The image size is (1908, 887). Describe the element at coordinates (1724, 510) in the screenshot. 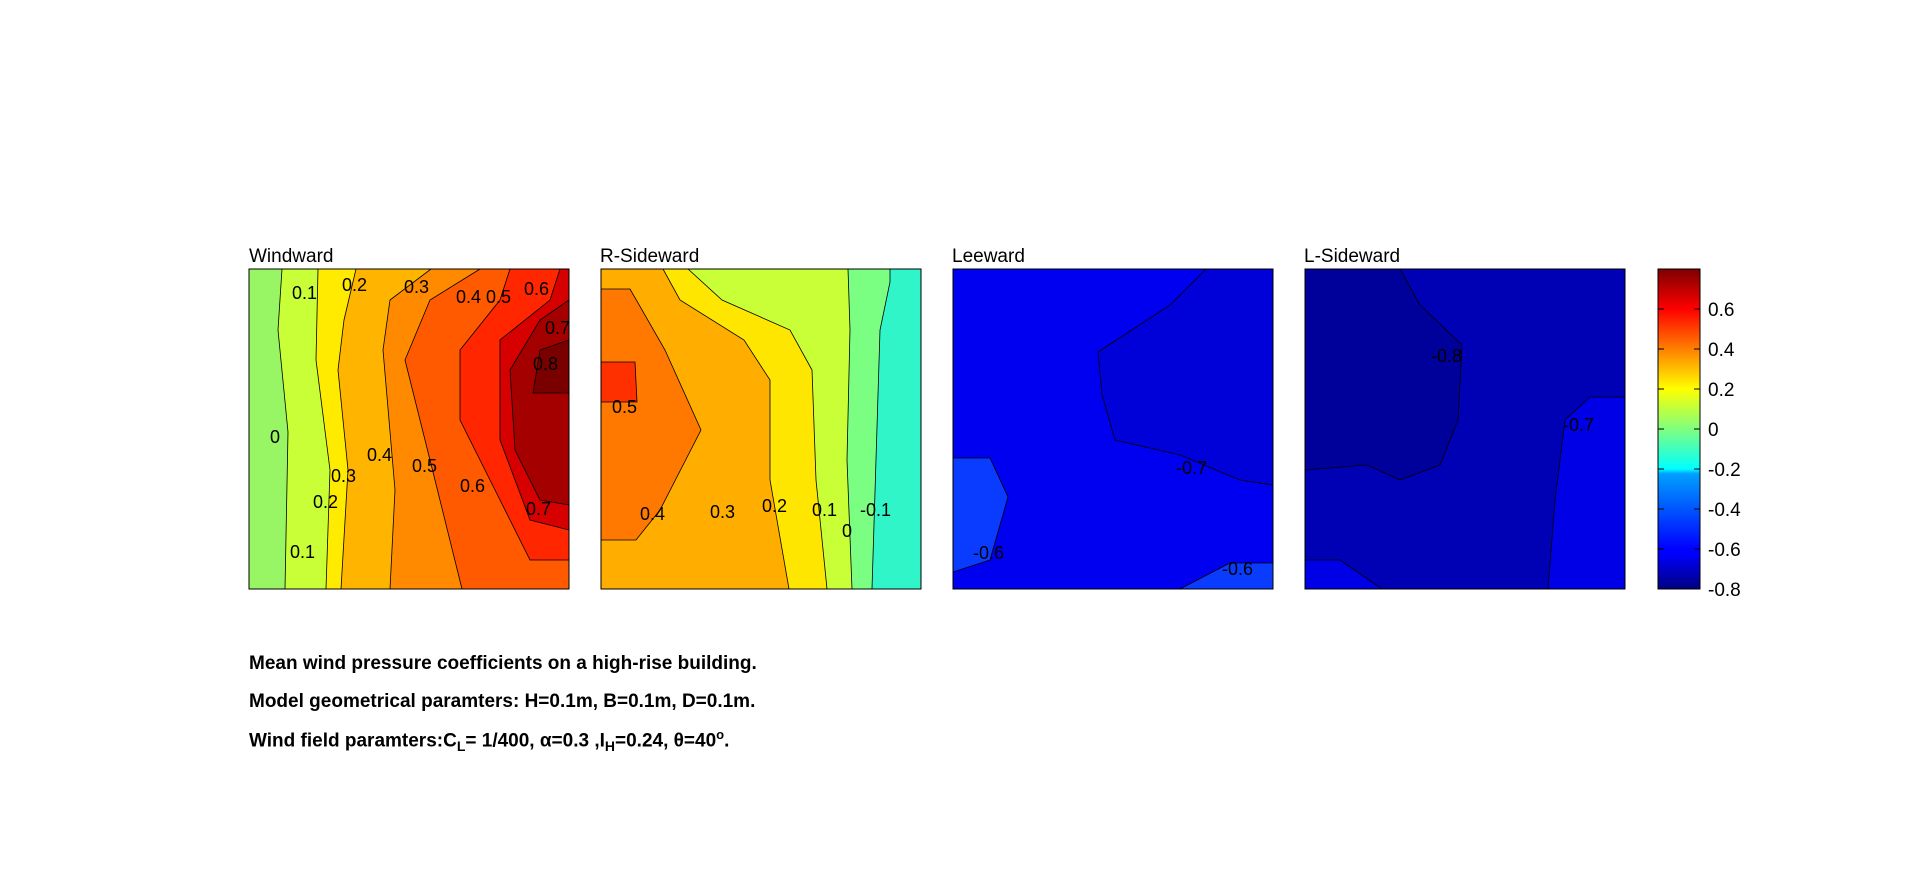

I see `colorbar-tick-label: -0.4` at that location.